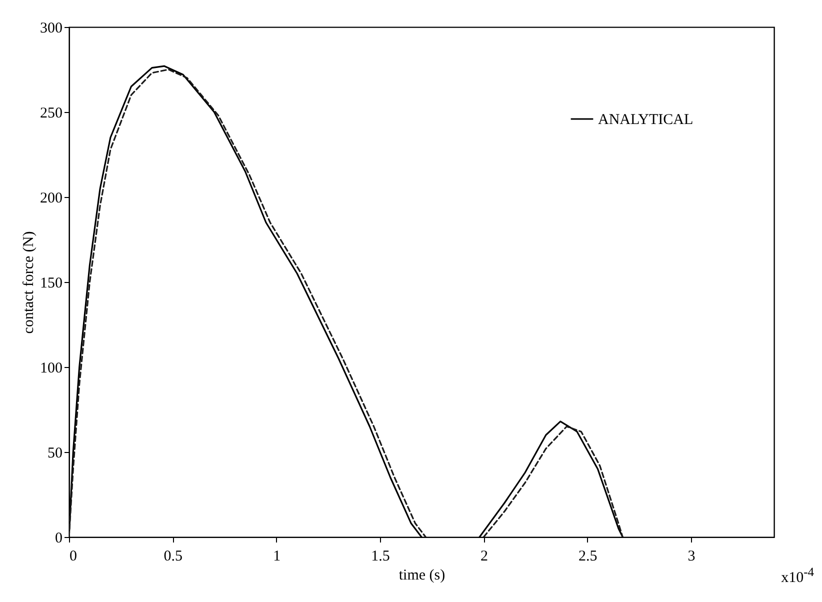 This screenshot has width=822, height=602. I want to click on y-tick-label: 150, so click(51, 284).